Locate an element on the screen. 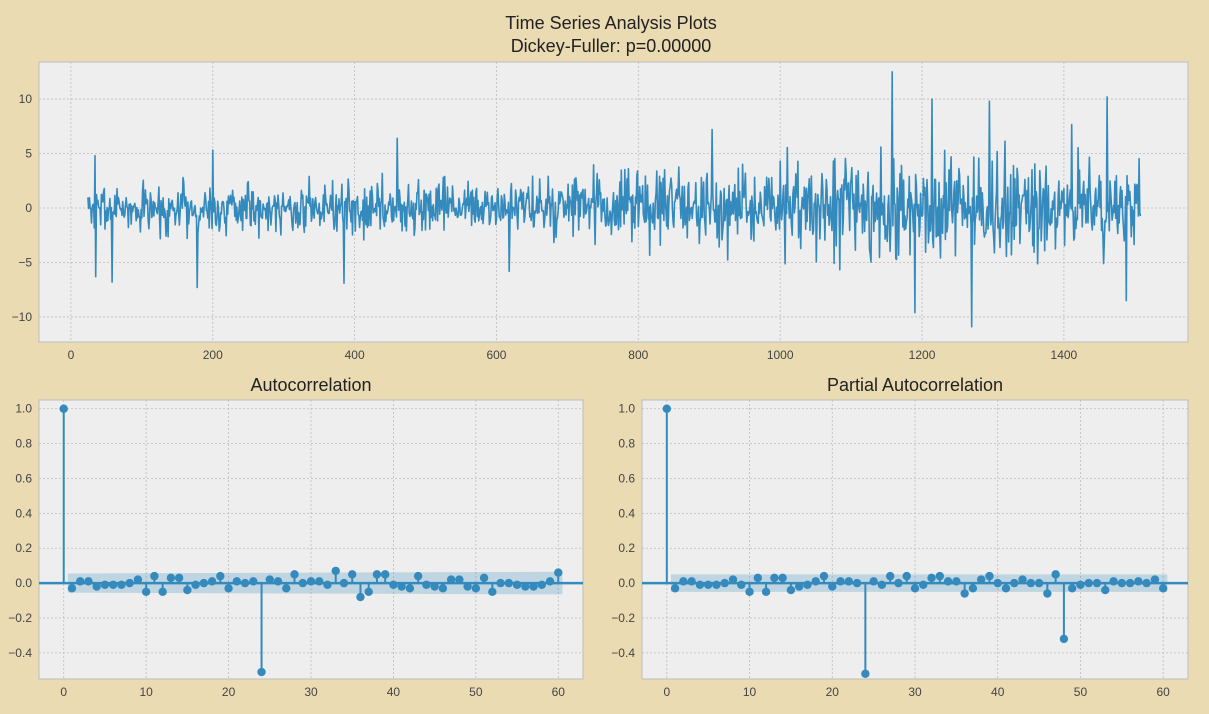 Image resolution: width=1209 pixels, height=714 pixels. y-tick-label: 0.8 is located at coordinates (626, 444).